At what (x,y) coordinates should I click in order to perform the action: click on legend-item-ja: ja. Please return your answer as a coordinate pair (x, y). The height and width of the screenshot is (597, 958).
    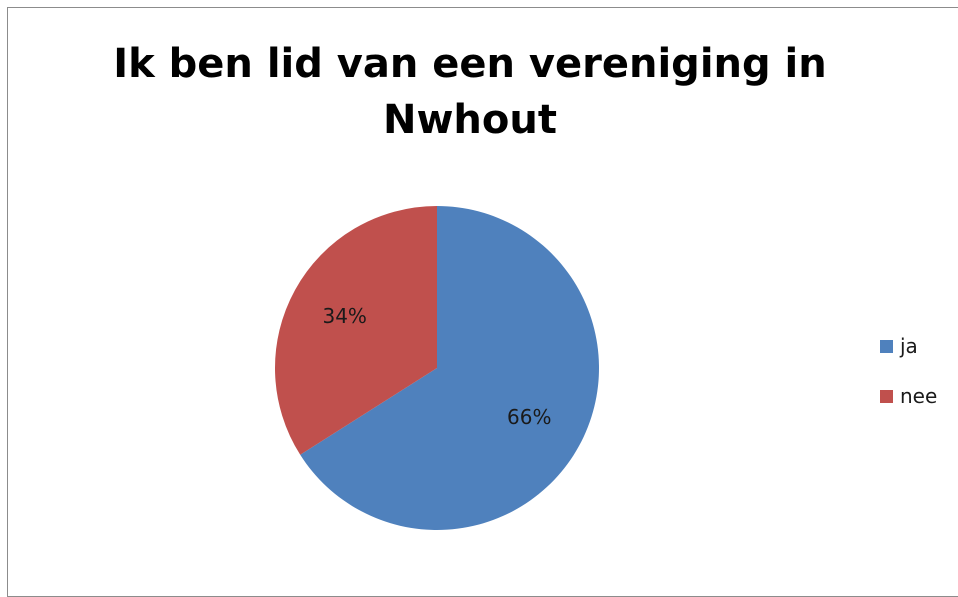
    Looking at the image, I should click on (908, 346).